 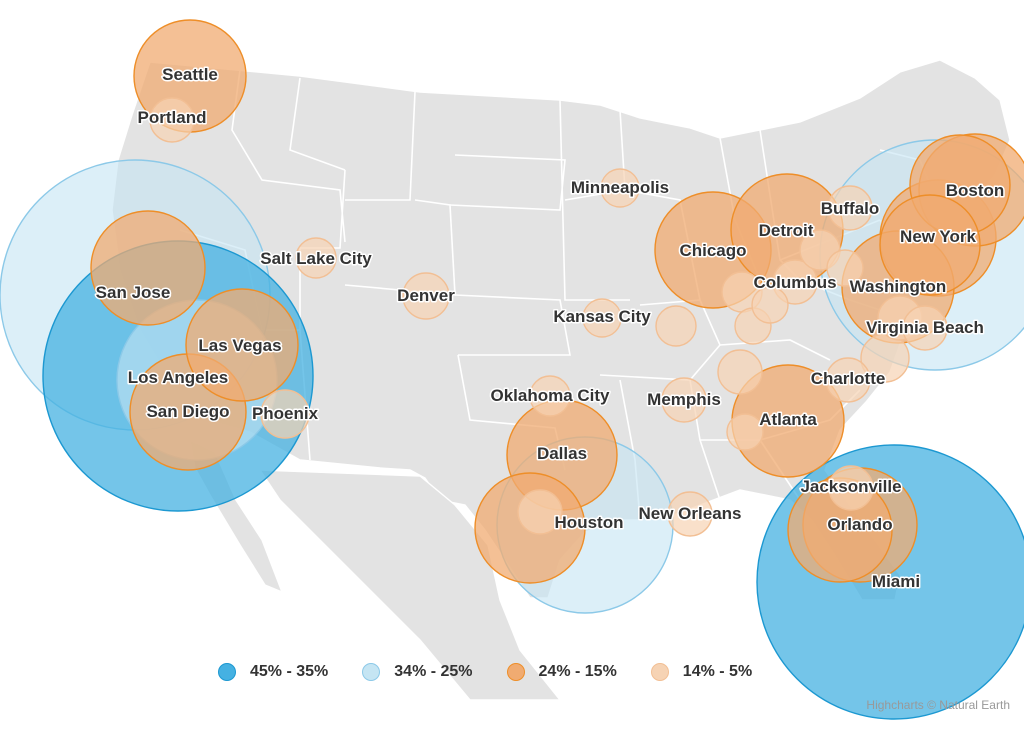 What do you see at coordinates (898, 286) in the screenshot?
I see `city-label-washington: Washington` at bounding box center [898, 286].